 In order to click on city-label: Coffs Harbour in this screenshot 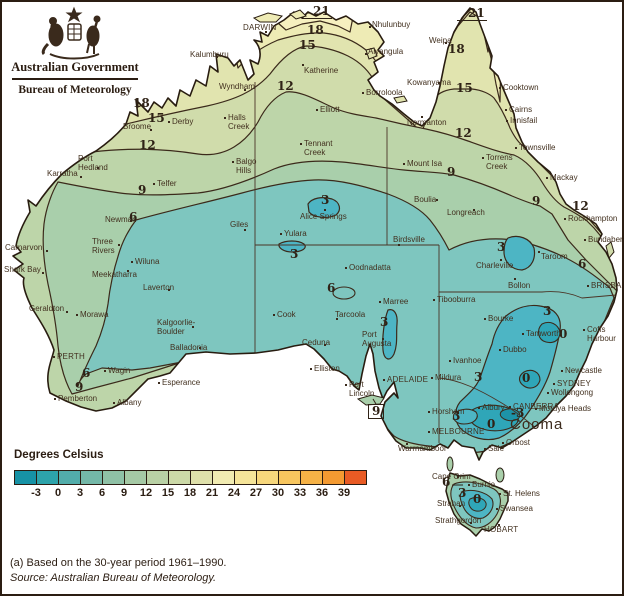, I will do `click(601, 334)`.